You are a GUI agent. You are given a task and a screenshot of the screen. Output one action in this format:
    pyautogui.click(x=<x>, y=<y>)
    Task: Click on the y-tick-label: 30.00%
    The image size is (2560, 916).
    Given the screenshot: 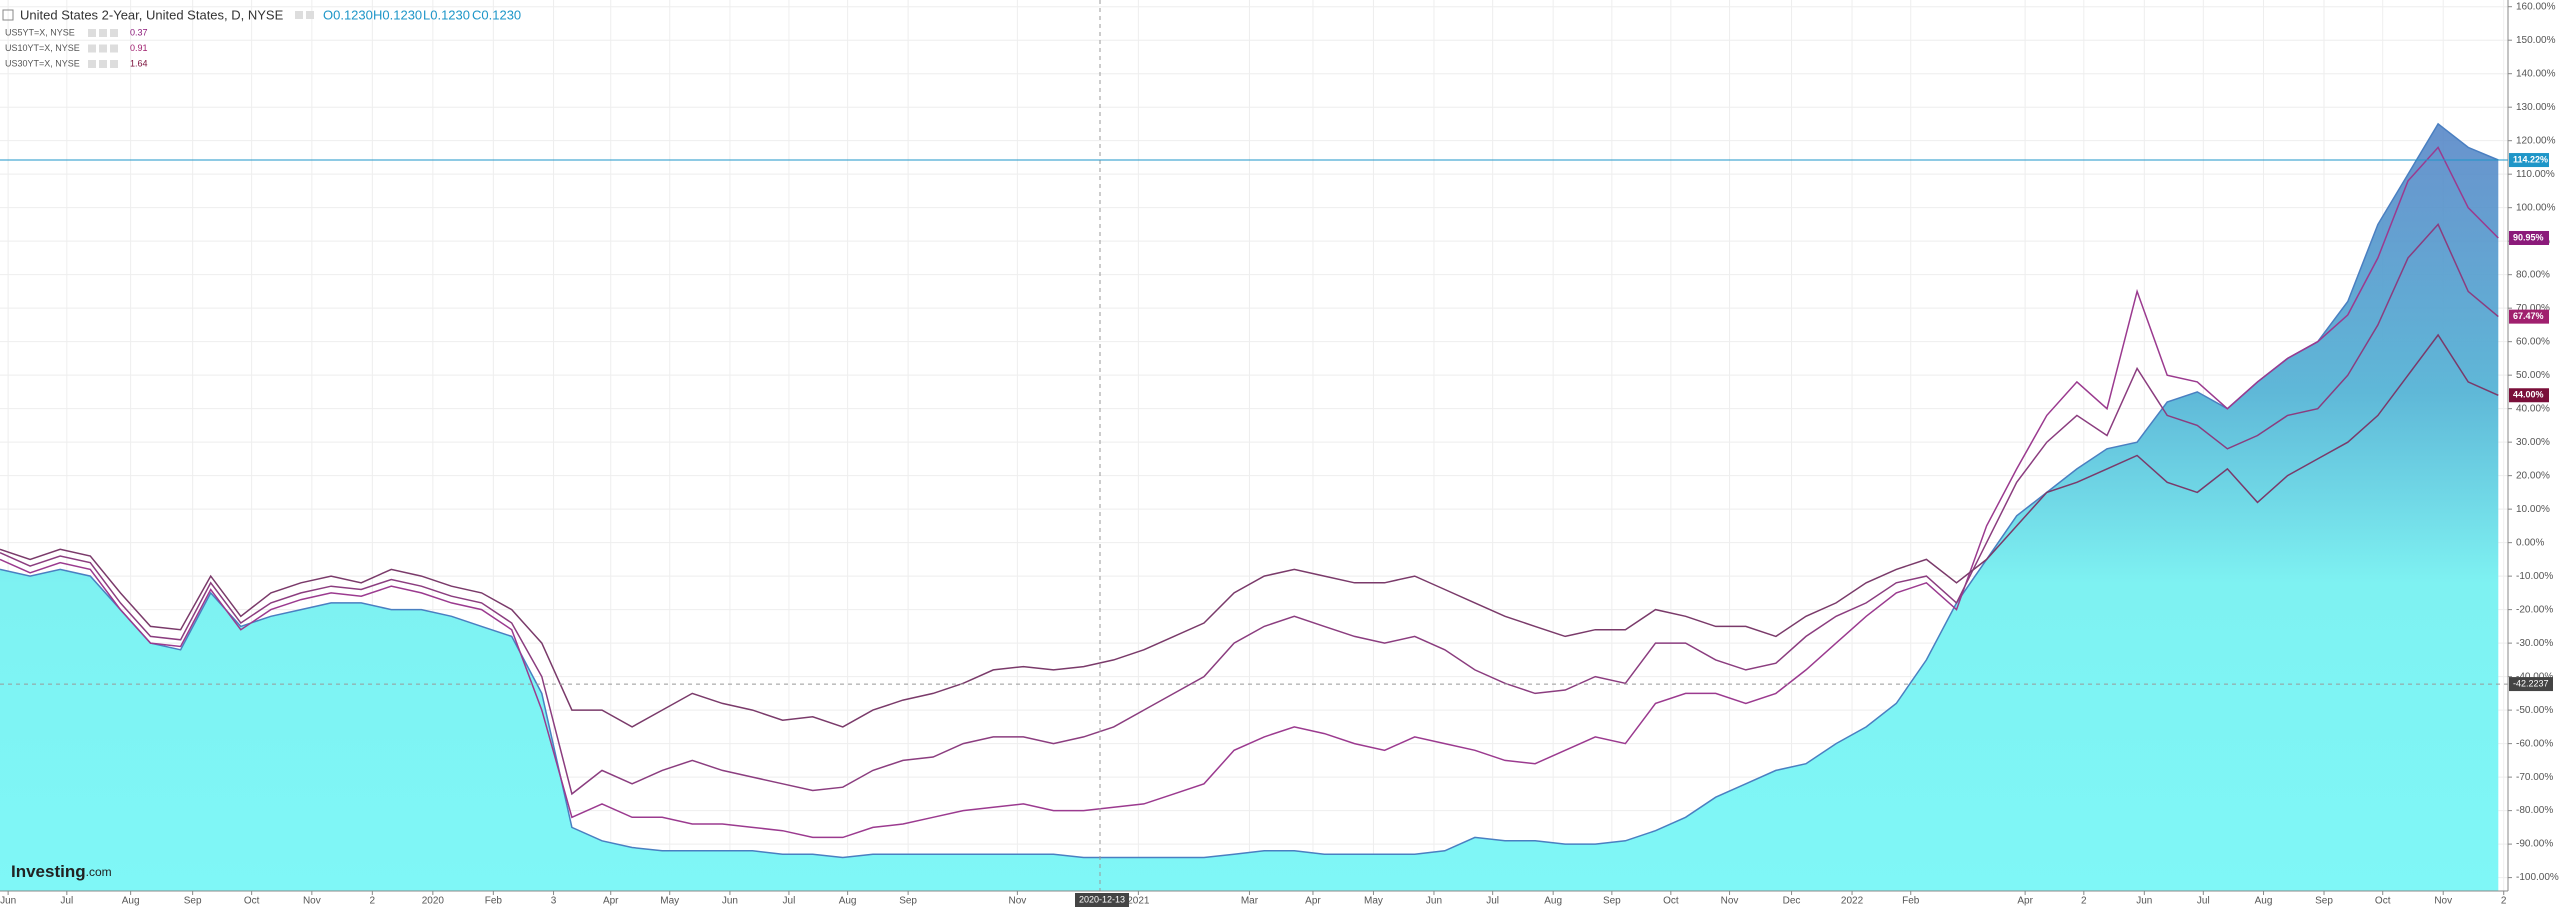 What is the action you would take?
    pyautogui.click(x=2533, y=442)
    